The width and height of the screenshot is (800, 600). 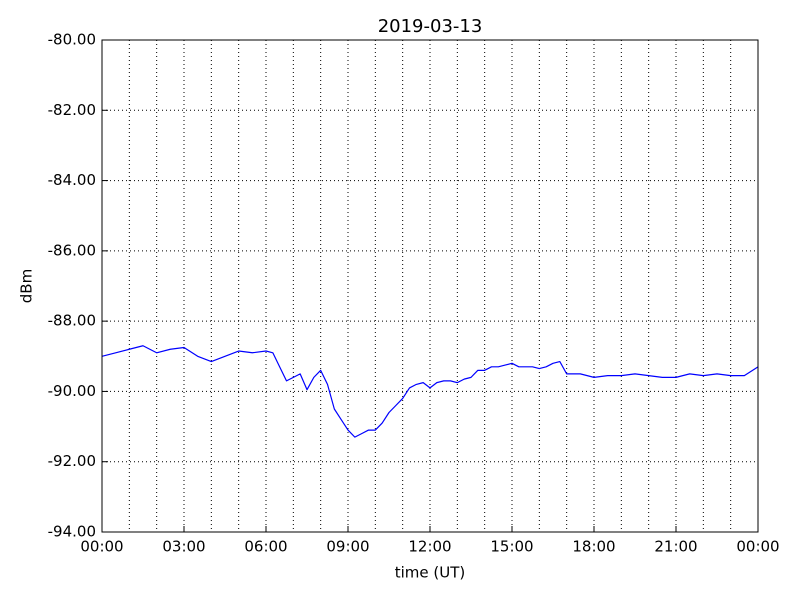 I want to click on y-axis-label: dBm, so click(x=27, y=286).